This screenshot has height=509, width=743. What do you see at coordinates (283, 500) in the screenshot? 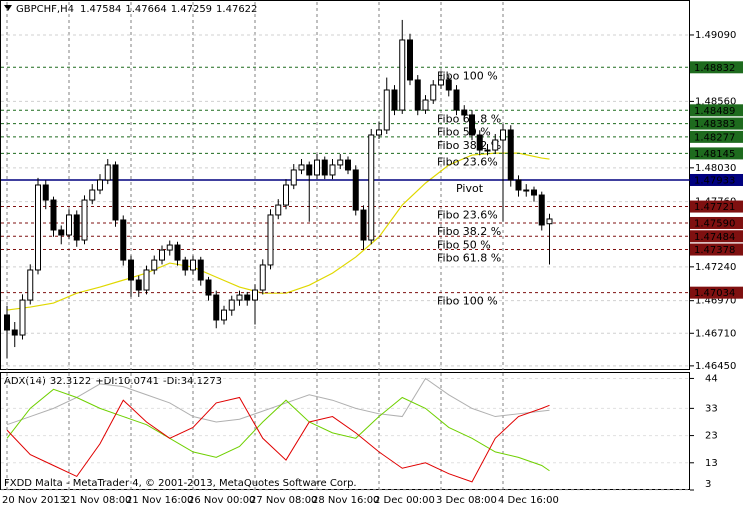
I see `x-tick-label: 27 Nov 08:00` at bounding box center [283, 500].